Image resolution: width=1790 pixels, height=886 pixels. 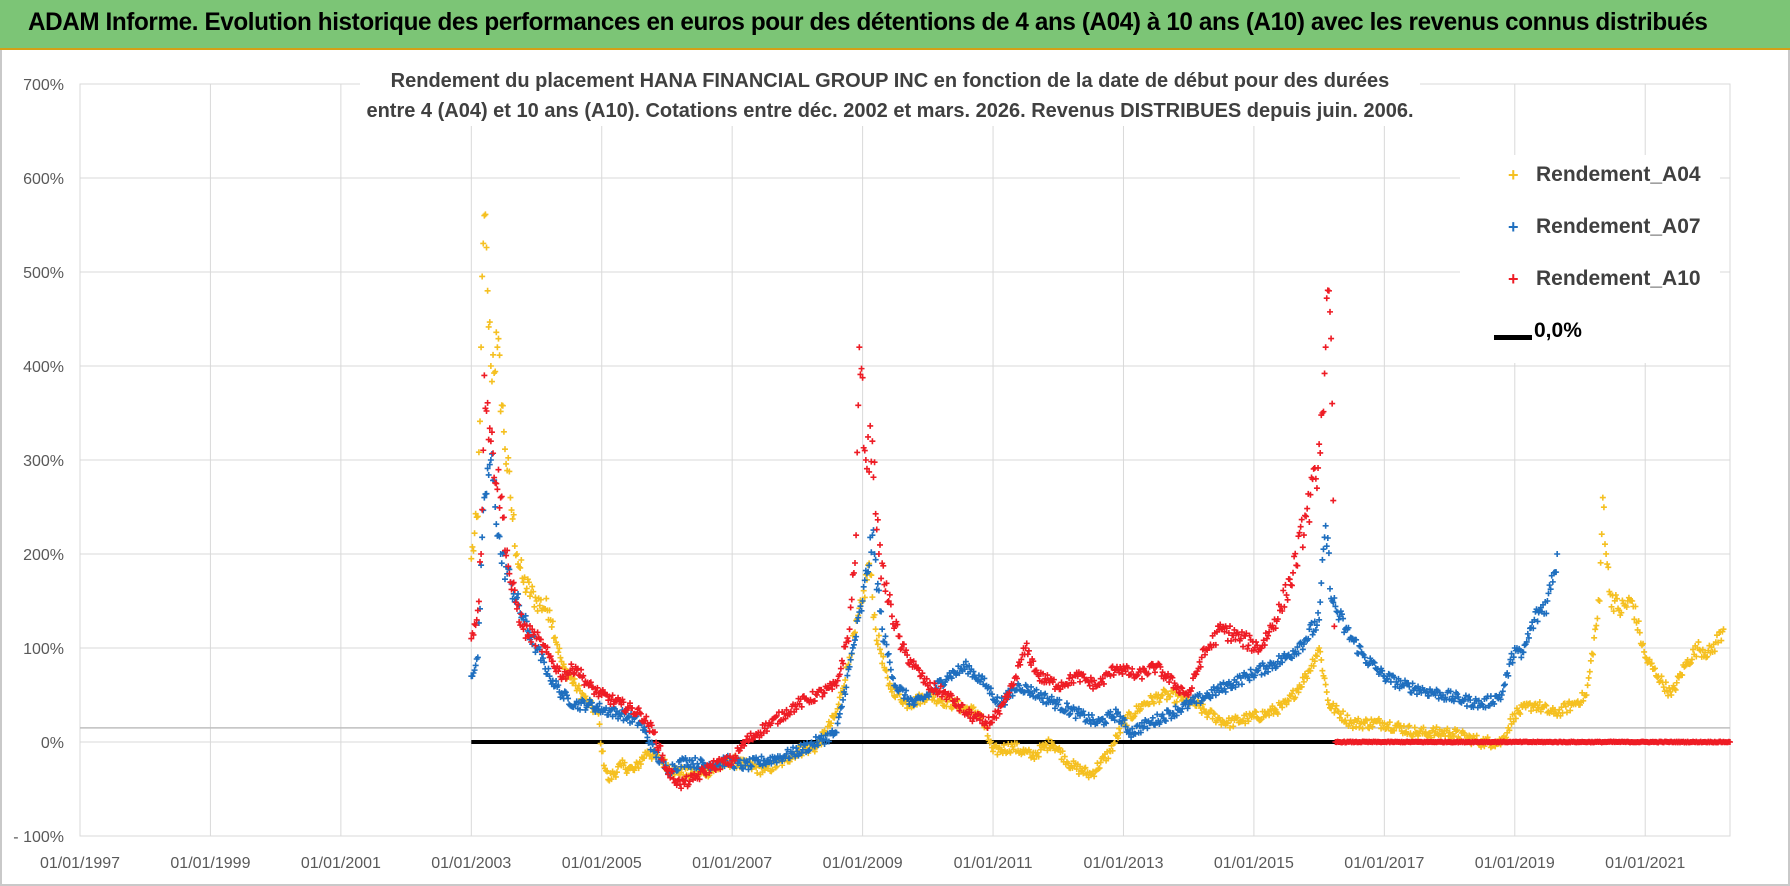 I want to click on legend-item-a10: + Rendement_A10, so click(x=1590, y=285).